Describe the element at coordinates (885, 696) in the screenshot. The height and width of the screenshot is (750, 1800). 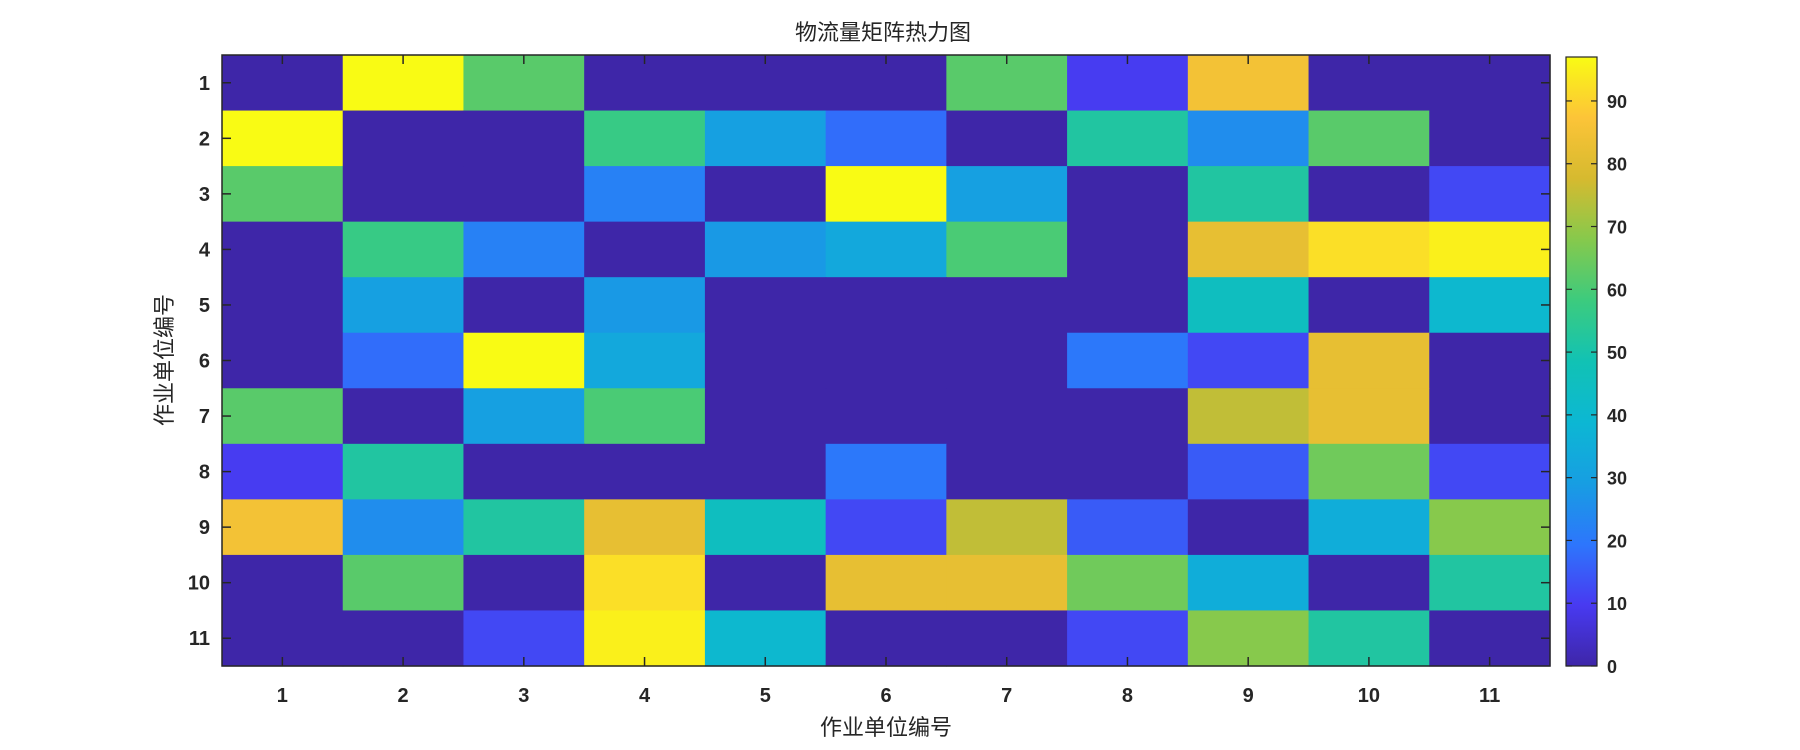
I see `x-tick-label: 6` at that location.